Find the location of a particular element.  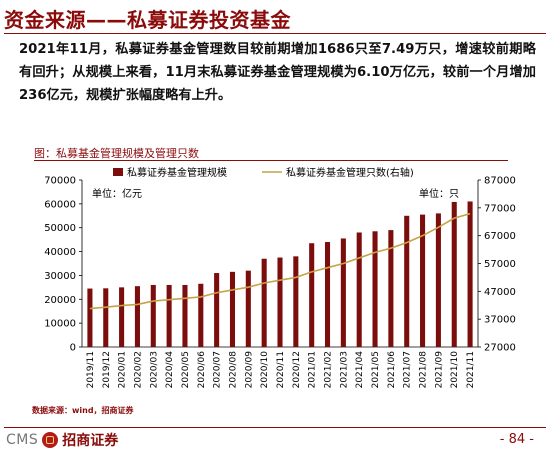

left-tick-label: 30000 is located at coordinates (60, 276).